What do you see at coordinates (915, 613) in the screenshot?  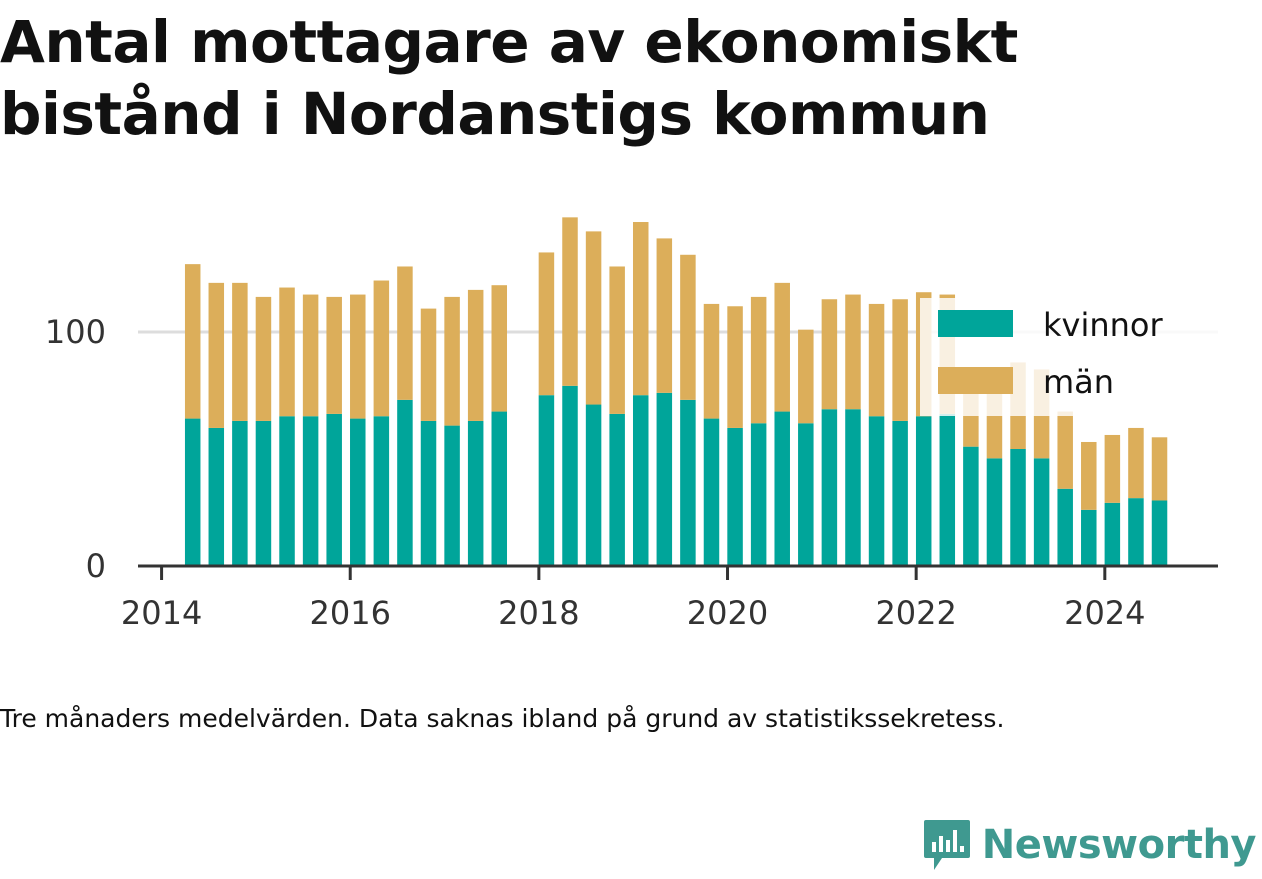 I see `x-tick-label-2022: 2022` at bounding box center [915, 613].